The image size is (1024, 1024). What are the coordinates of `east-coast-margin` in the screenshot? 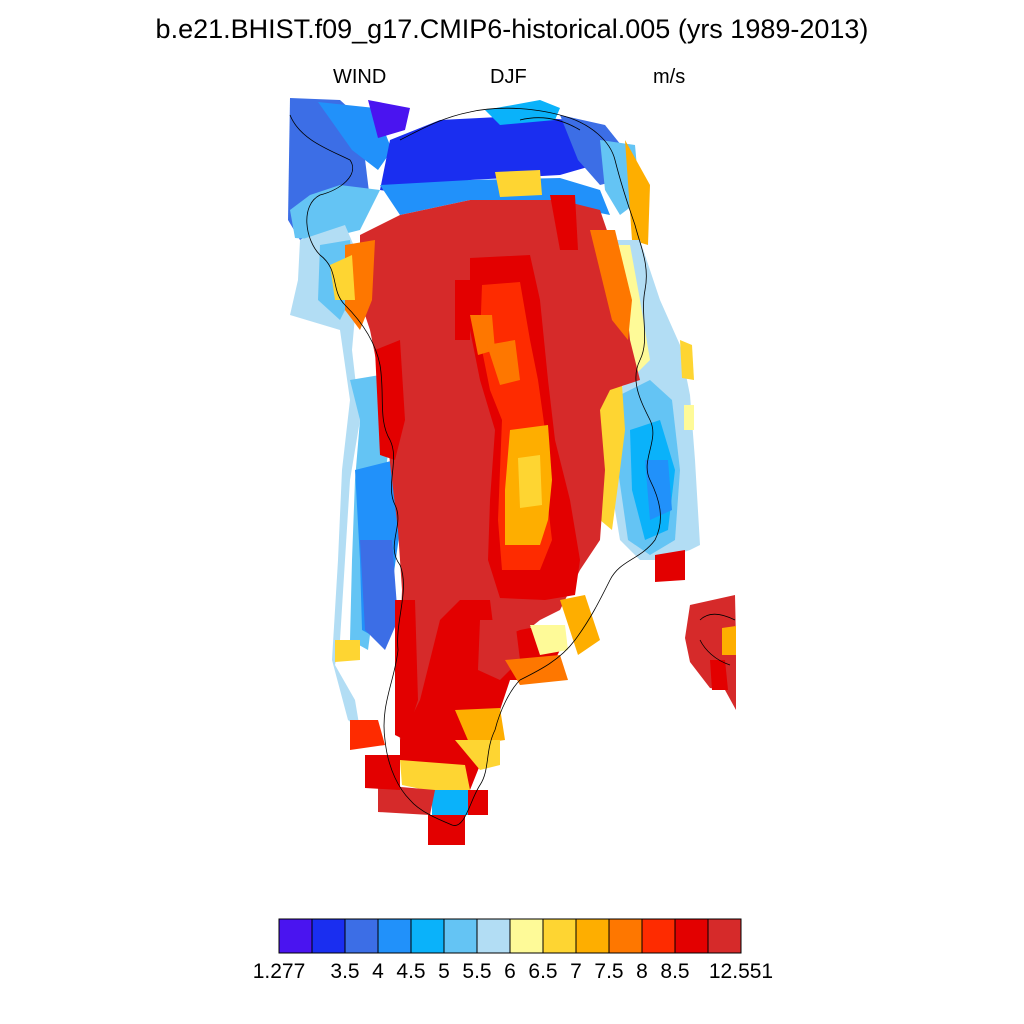 It's located at (650, 411).